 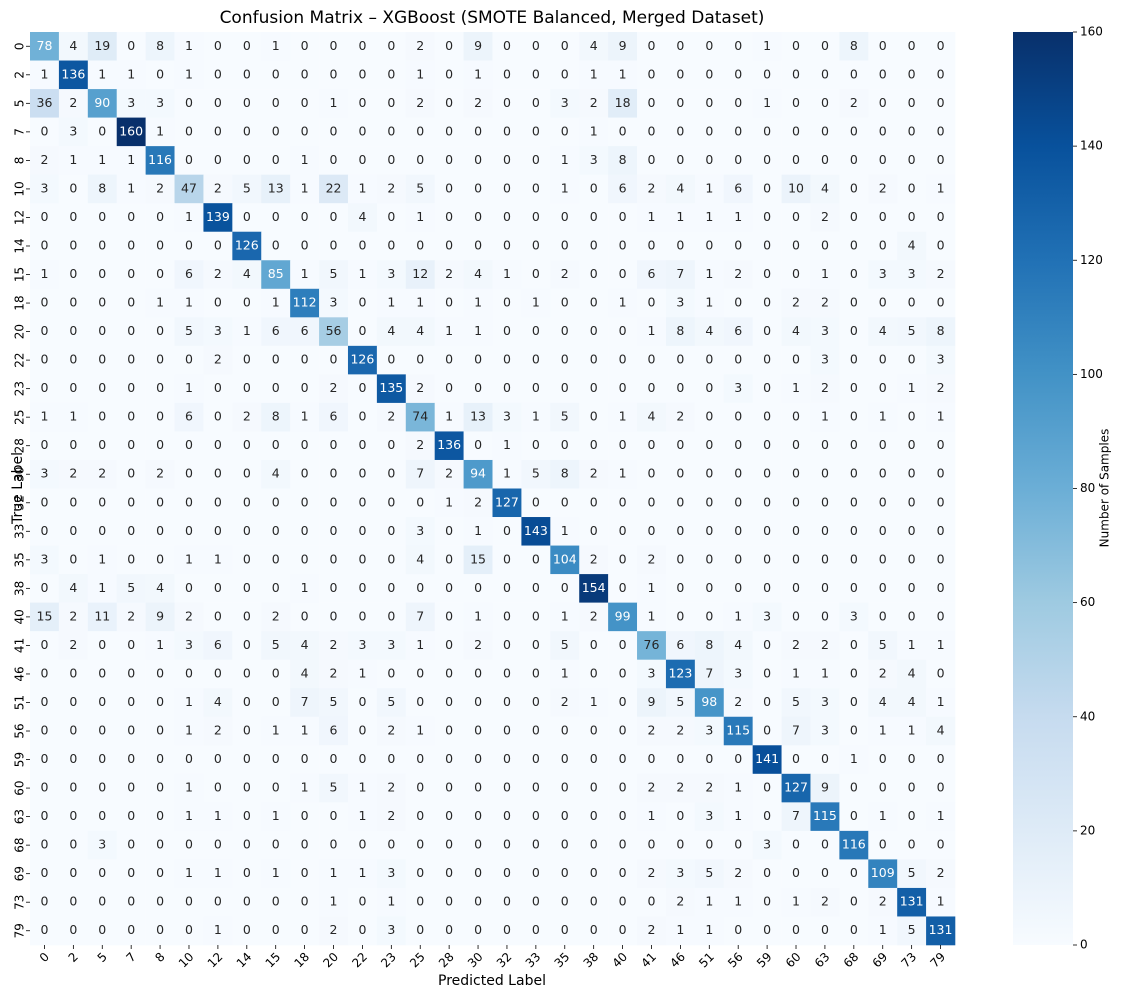 What do you see at coordinates (941, 929) in the screenshot?
I see `cell-value: 131` at bounding box center [941, 929].